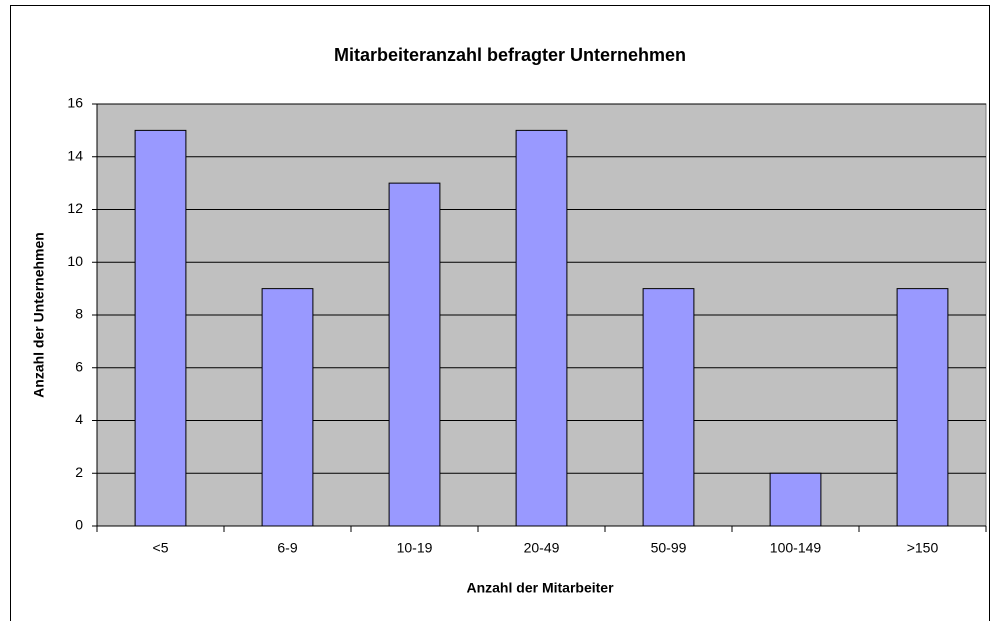 The width and height of the screenshot is (996, 621). Describe the element at coordinates (75, 155) in the screenshot. I see `y-tick-label: 14` at that location.